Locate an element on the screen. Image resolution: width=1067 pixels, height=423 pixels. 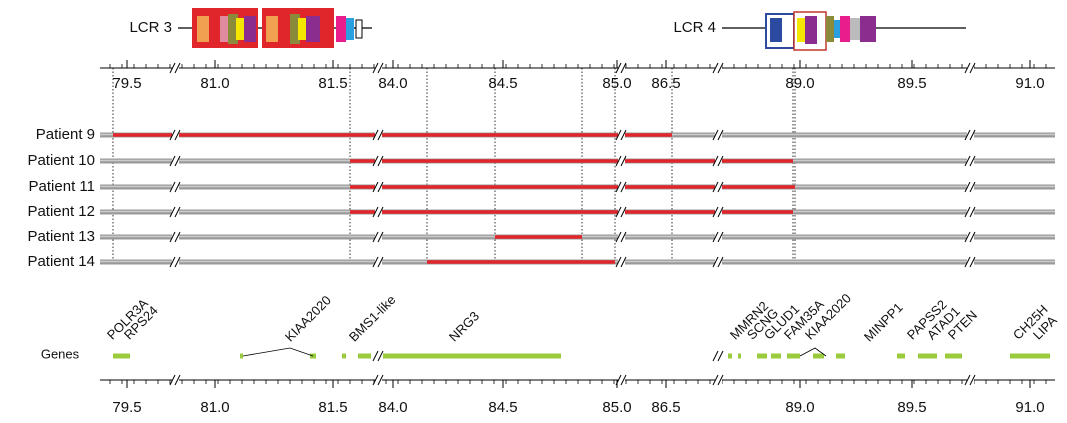
axis-tick-label: 85.0 is located at coordinates (616, 407).